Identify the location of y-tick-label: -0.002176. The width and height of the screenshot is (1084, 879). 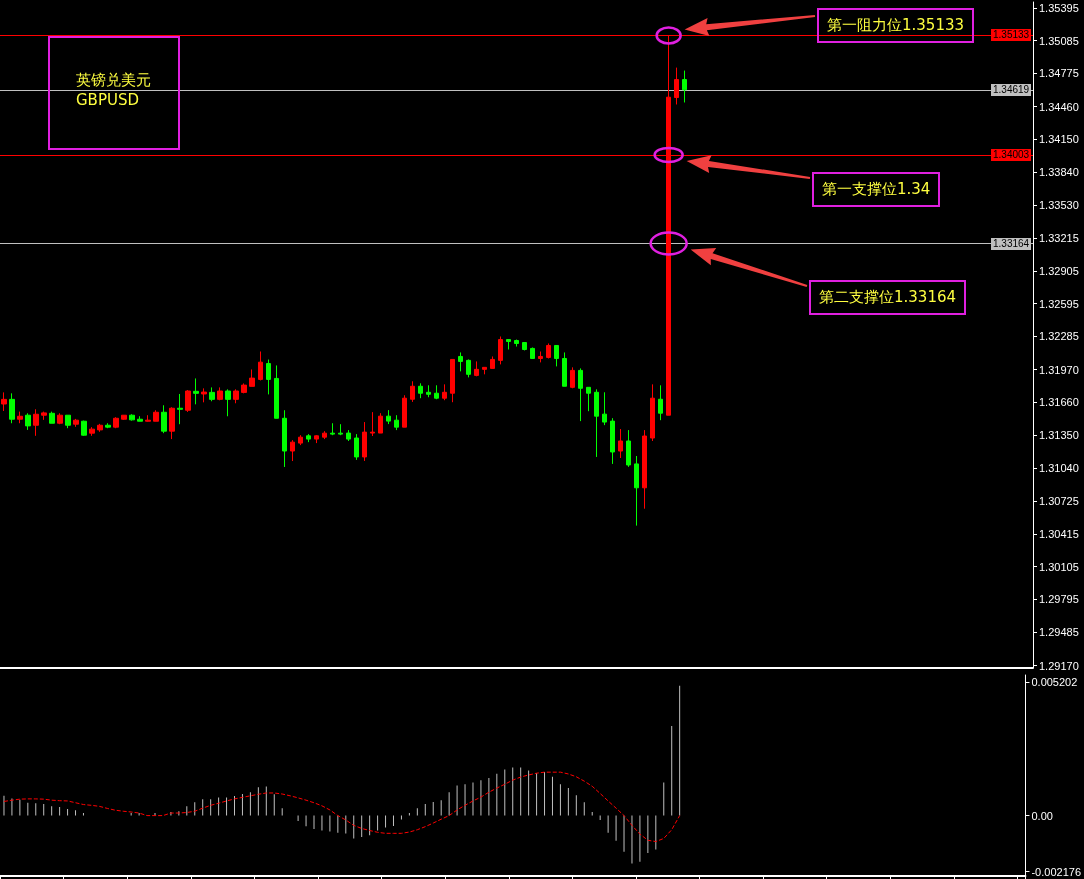
(1056, 871).